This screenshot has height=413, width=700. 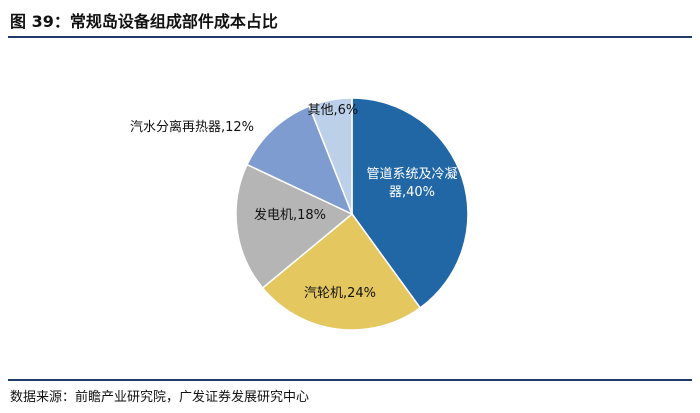 I want to click on figure-header: 图 39：常规岛设备组成部件成本占比, so click(x=350, y=20).